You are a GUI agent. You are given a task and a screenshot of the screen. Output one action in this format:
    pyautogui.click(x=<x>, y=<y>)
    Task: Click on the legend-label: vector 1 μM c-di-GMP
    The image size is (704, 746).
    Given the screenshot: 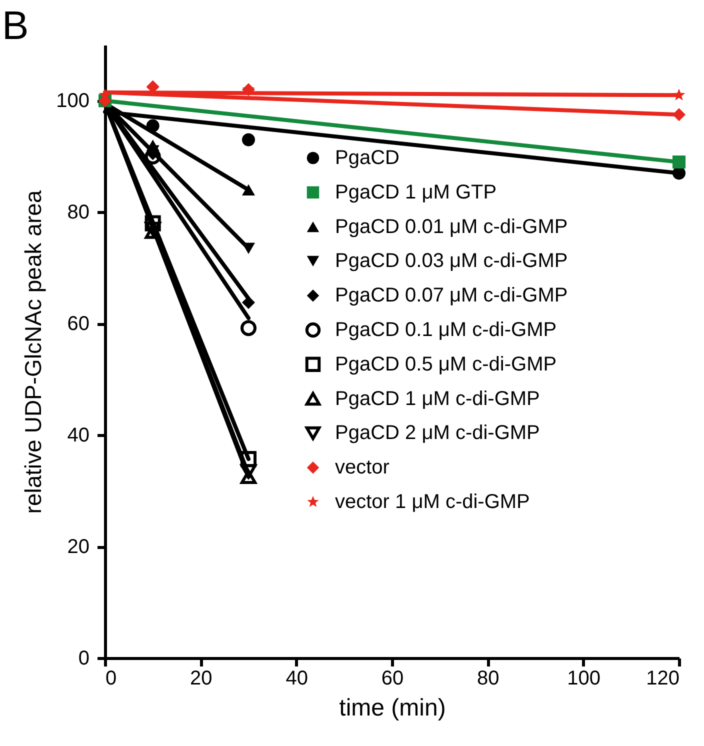 What is the action you would take?
    pyautogui.click(x=432, y=502)
    